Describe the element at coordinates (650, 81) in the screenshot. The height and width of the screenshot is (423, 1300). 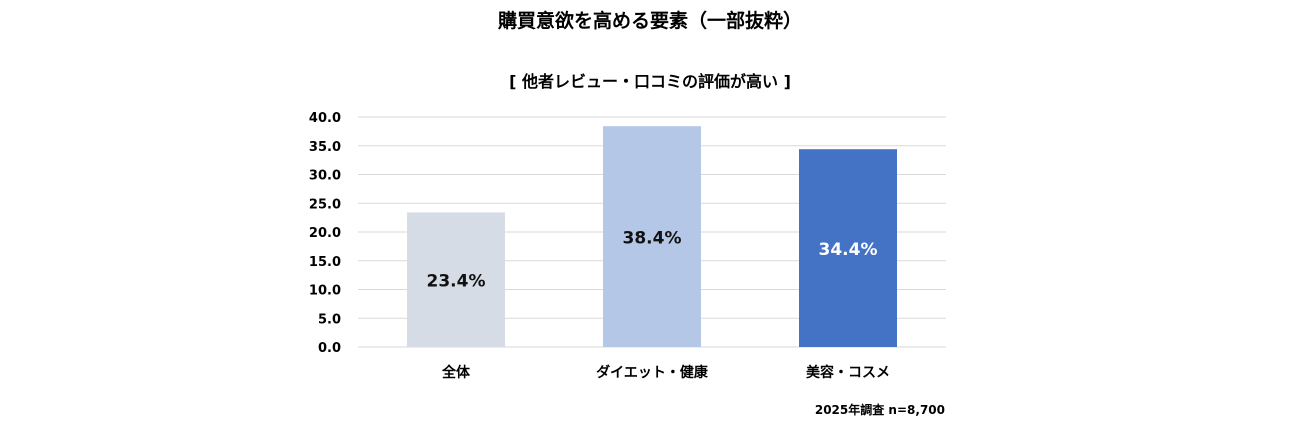
I see `chart-subtitle: [ 他者レビュー・口コミの評価が高い ]` at that location.